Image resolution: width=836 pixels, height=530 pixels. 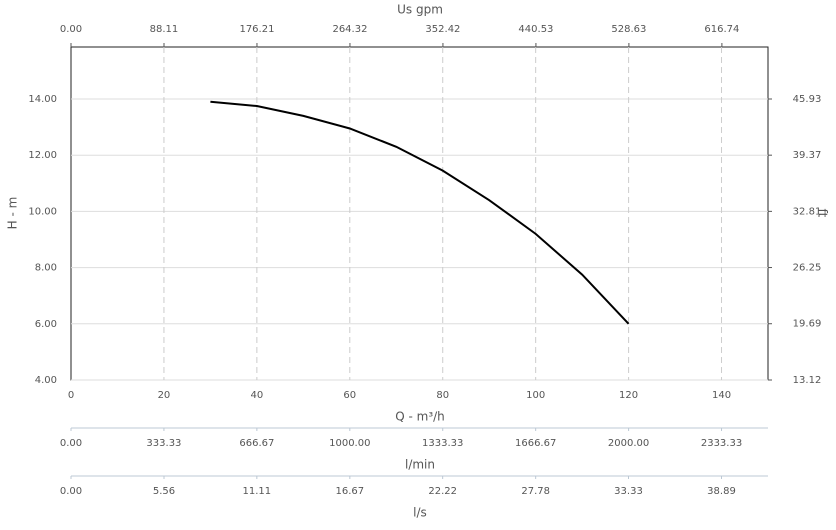 What do you see at coordinates (535, 491) in the screenshot?
I see `axis-tick-label: 27.78` at bounding box center [535, 491].